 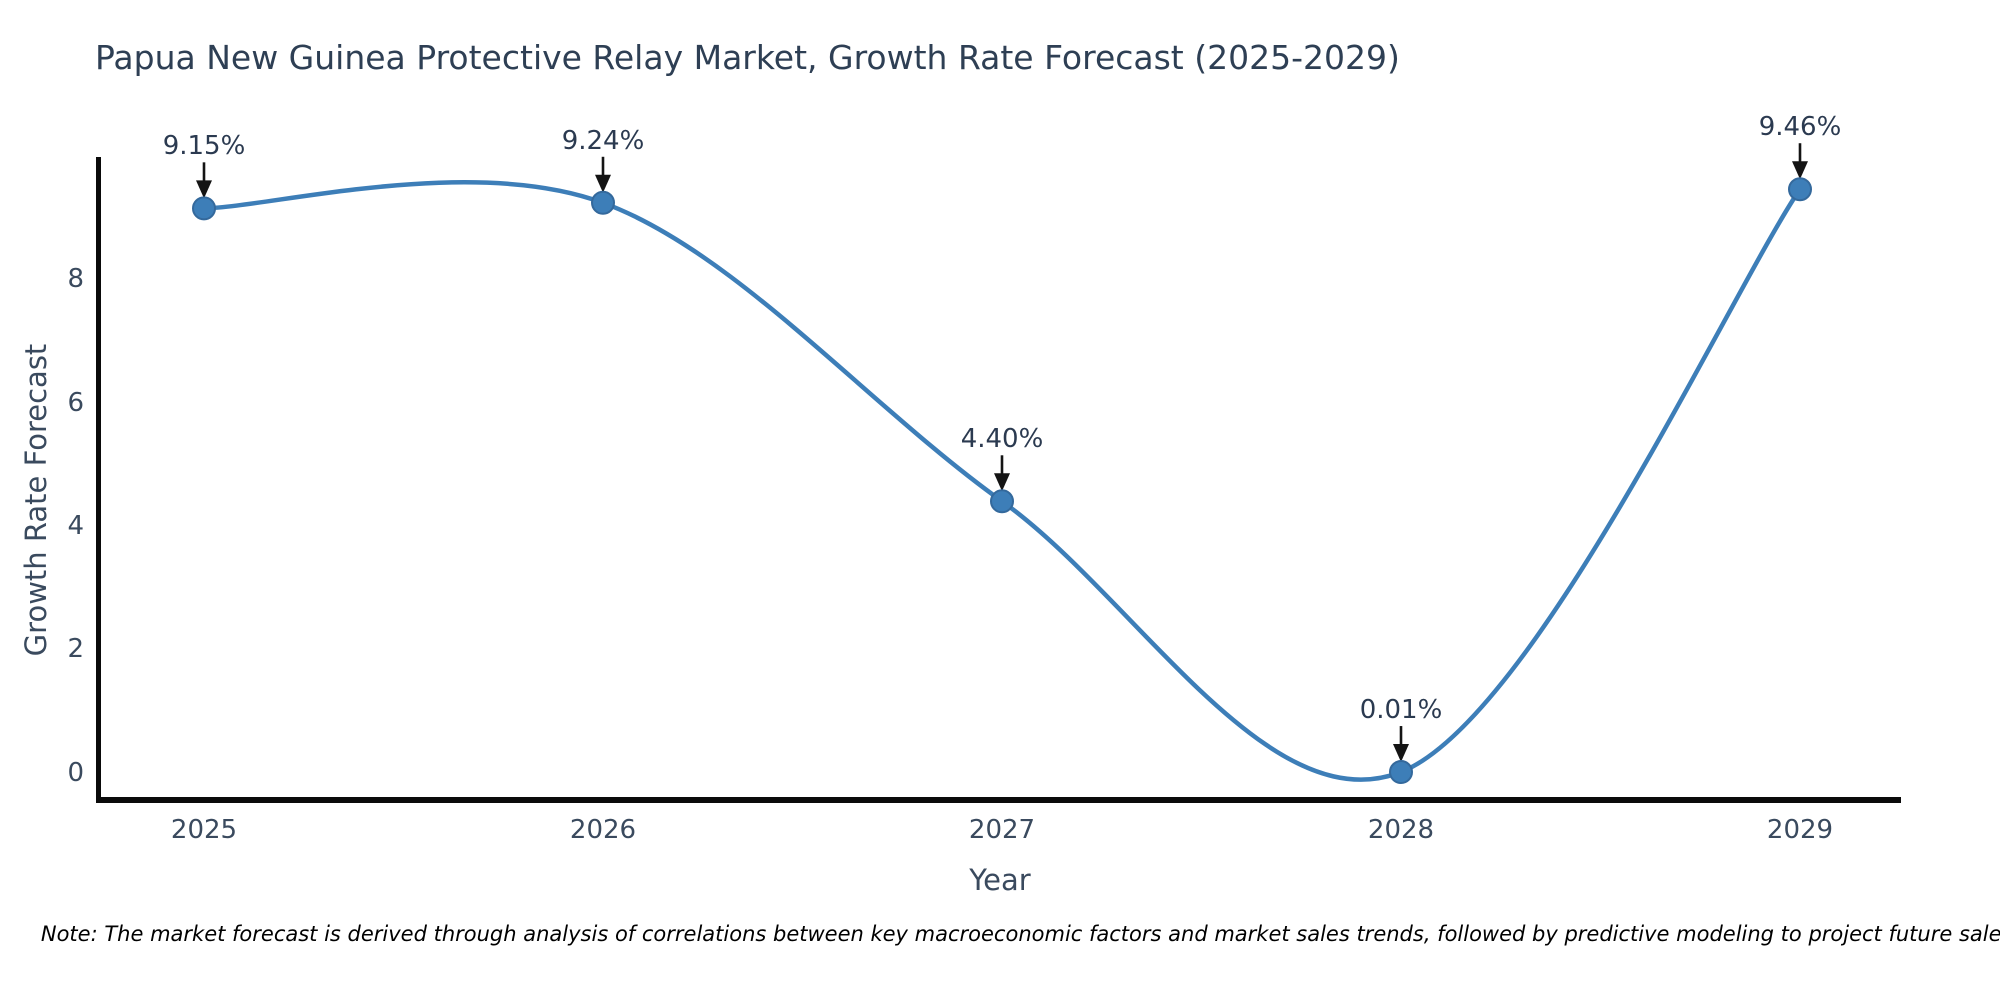 What do you see at coordinates (75, 649) in the screenshot?
I see `y-tick-label: 2` at bounding box center [75, 649].